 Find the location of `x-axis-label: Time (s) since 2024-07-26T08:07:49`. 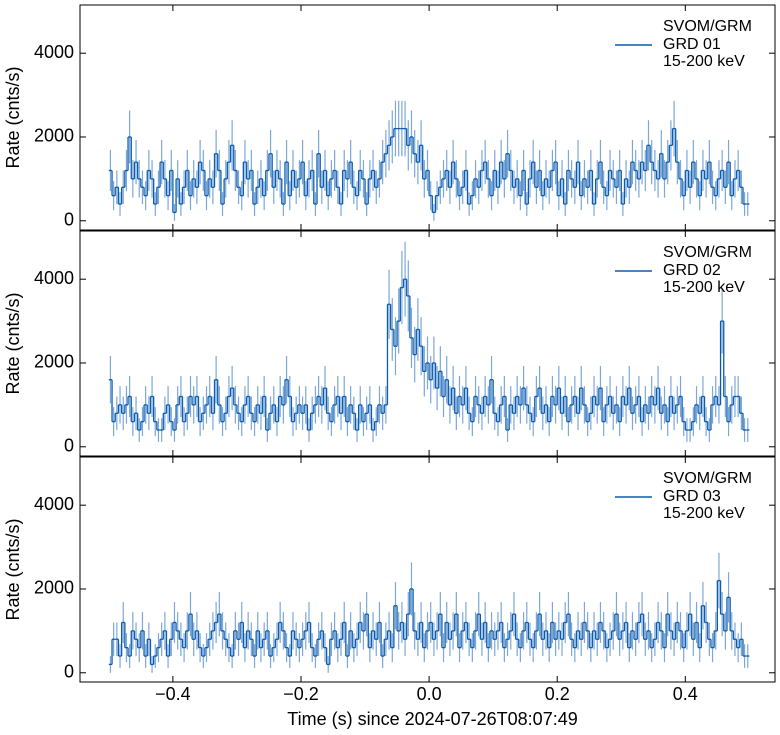

x-axis-label: Time (s) since 2024-07-26T08:07:49 is located at coordinates (432, 719).